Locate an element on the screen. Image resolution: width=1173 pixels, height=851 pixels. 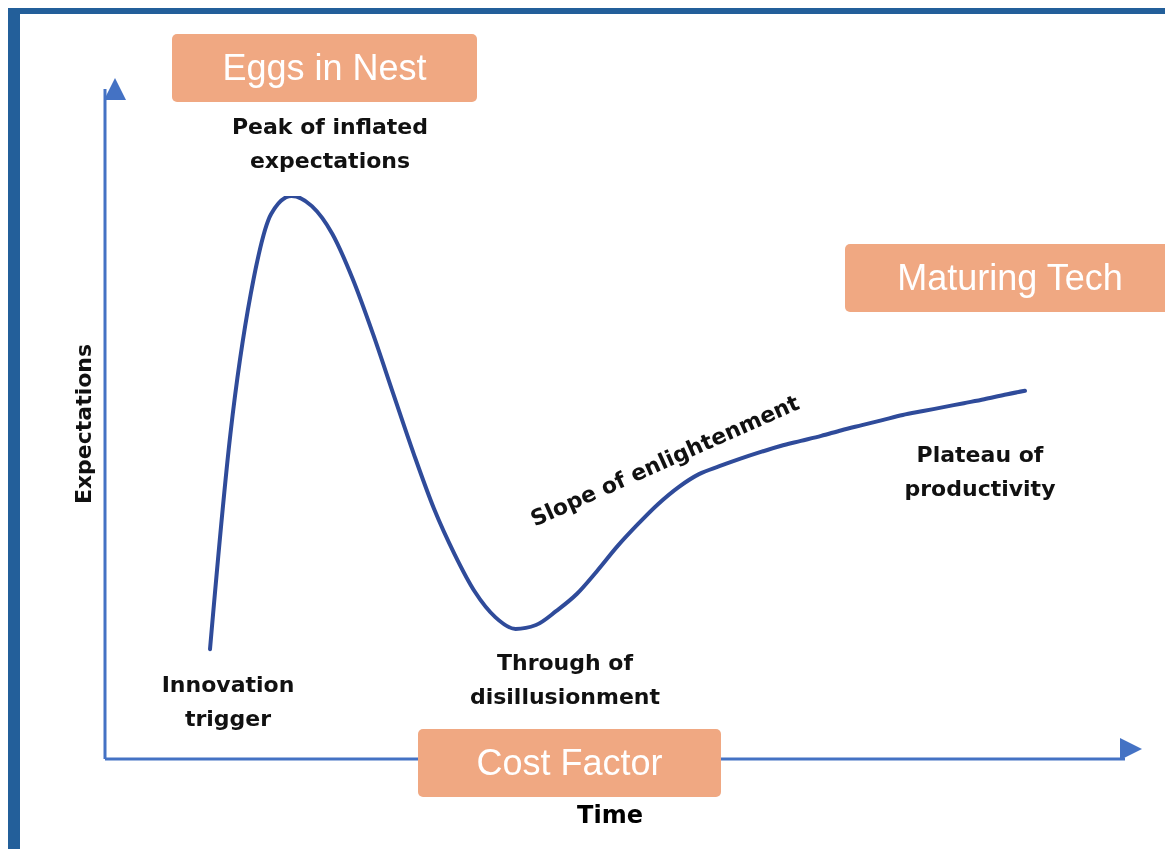
annotation: Through of disillusionment is located at coordinates (565, 680).